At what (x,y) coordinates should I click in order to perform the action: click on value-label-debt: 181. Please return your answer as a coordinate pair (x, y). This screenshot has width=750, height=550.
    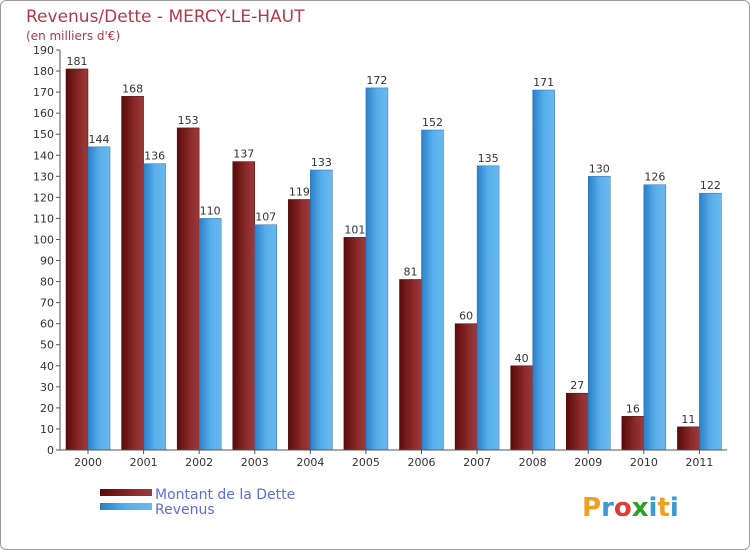
    Looking at the image, I should click on (77, 61).